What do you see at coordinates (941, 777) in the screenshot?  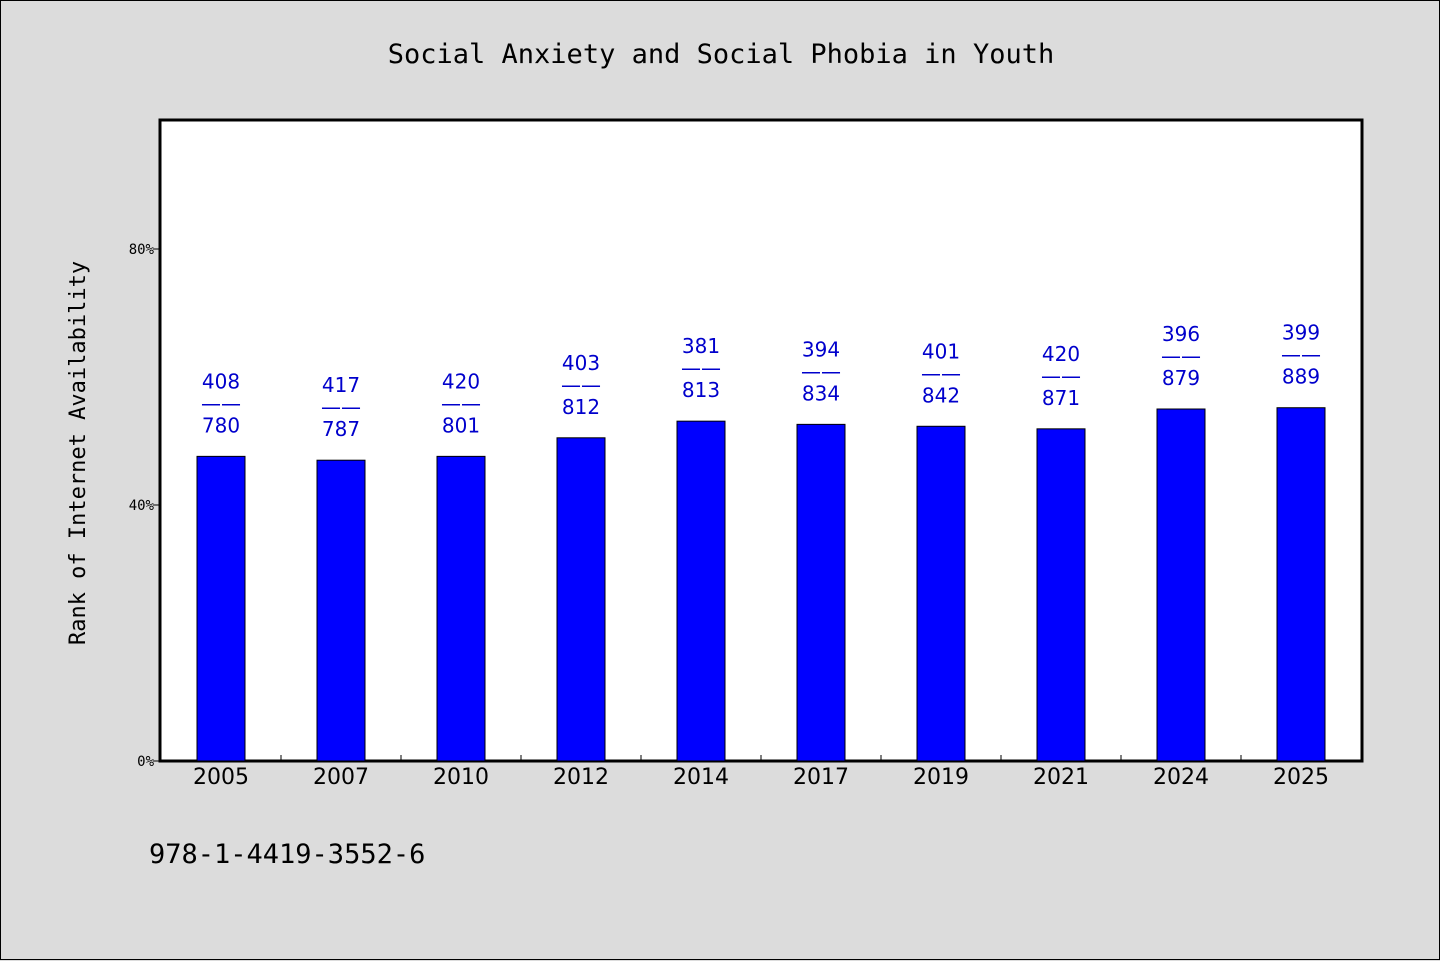 I see `x-tick-label: 2019` at bounding box center [941, 777].